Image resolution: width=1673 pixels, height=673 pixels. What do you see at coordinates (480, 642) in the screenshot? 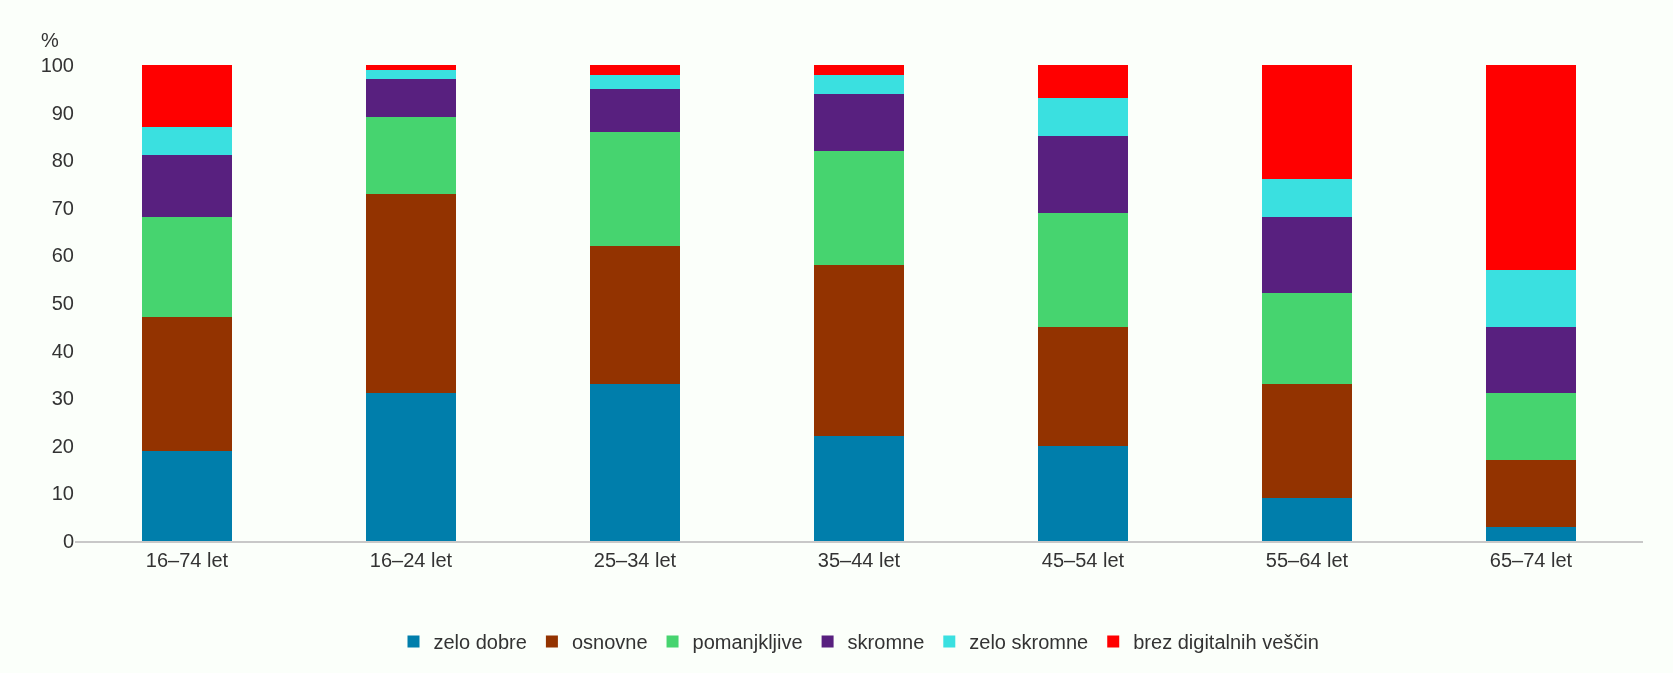
I see `legend-label: zelo dobre` at bounding box center [480, 642].